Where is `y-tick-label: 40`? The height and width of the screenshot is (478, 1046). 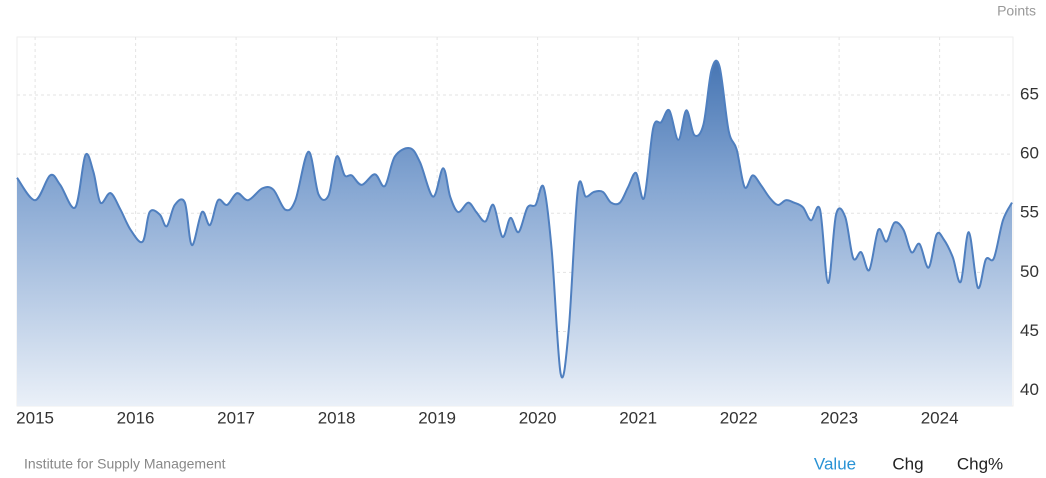
y-tick-label: 40 is located at coordinates (1029, 389).